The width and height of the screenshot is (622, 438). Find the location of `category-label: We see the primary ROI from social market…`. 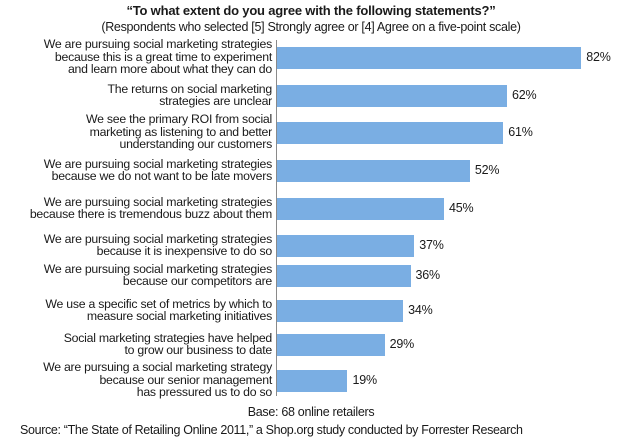

category-label: We see the primary ROI from social market… is located at coordinates (178, 132).